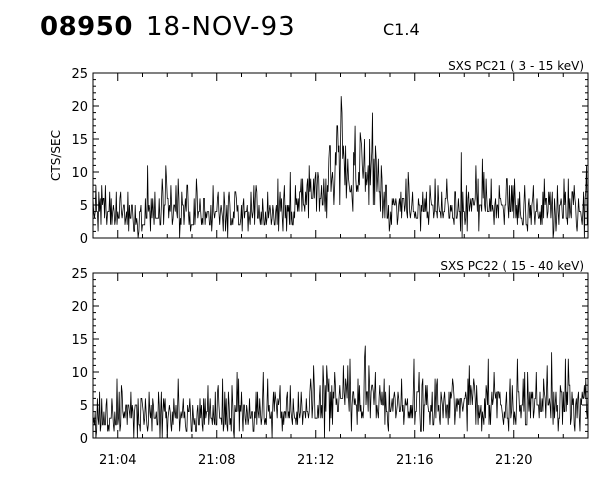 The image size is (600, 480). Describe the element at coordinates (56, 155) in the screenshot. I see `y-axis-label: CTS/SEC` at that location.